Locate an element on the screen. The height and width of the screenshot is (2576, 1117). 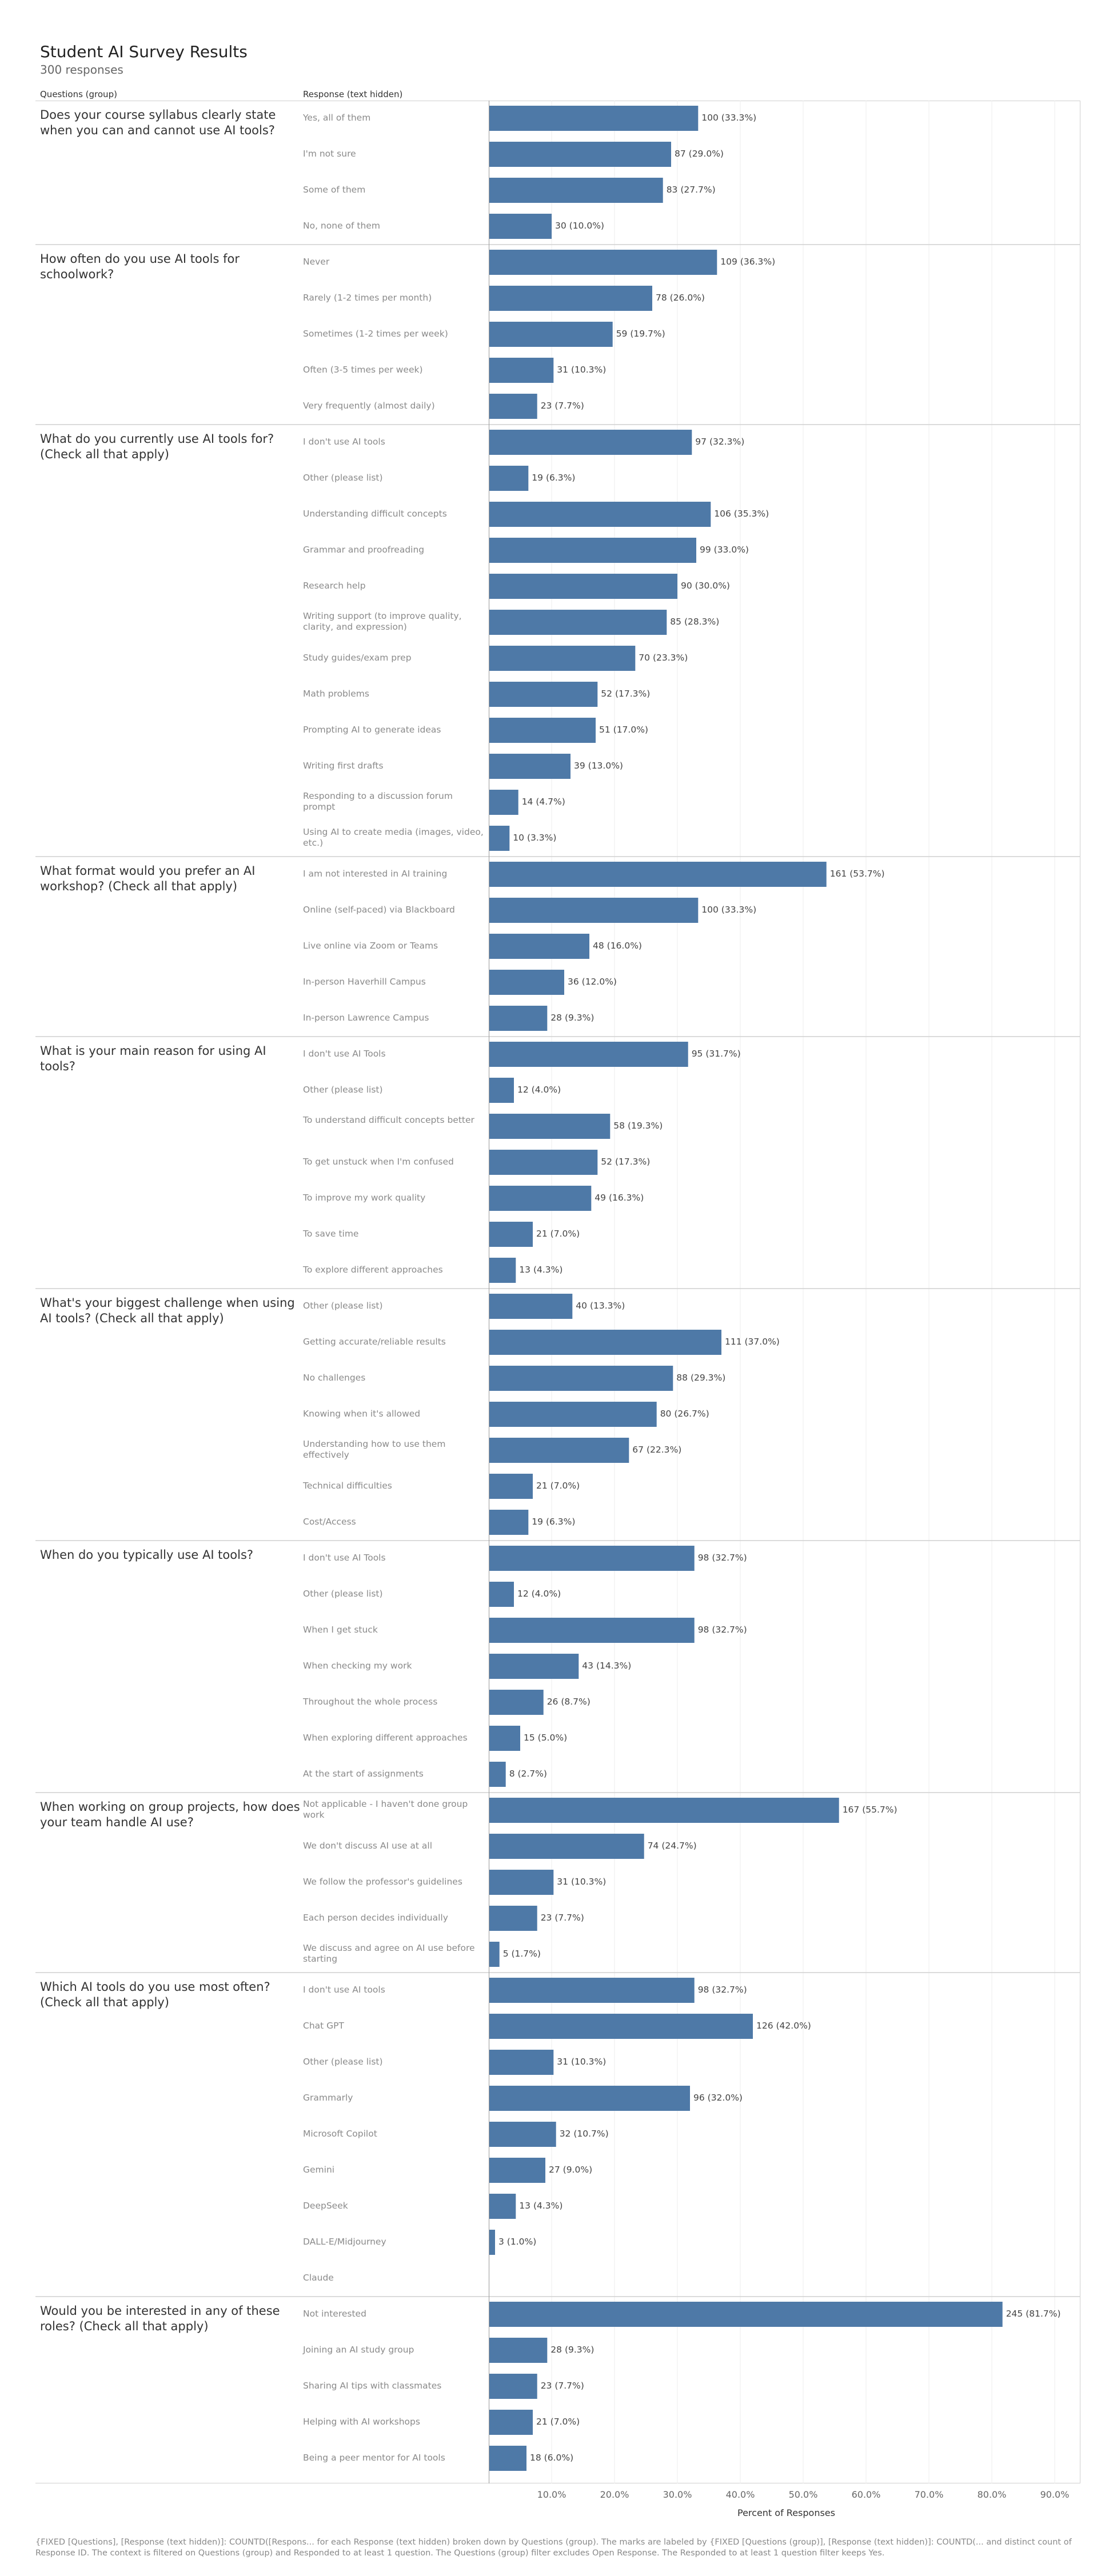
bar-value-label: 97 (32.3%) is located at coordinates (720, 442).